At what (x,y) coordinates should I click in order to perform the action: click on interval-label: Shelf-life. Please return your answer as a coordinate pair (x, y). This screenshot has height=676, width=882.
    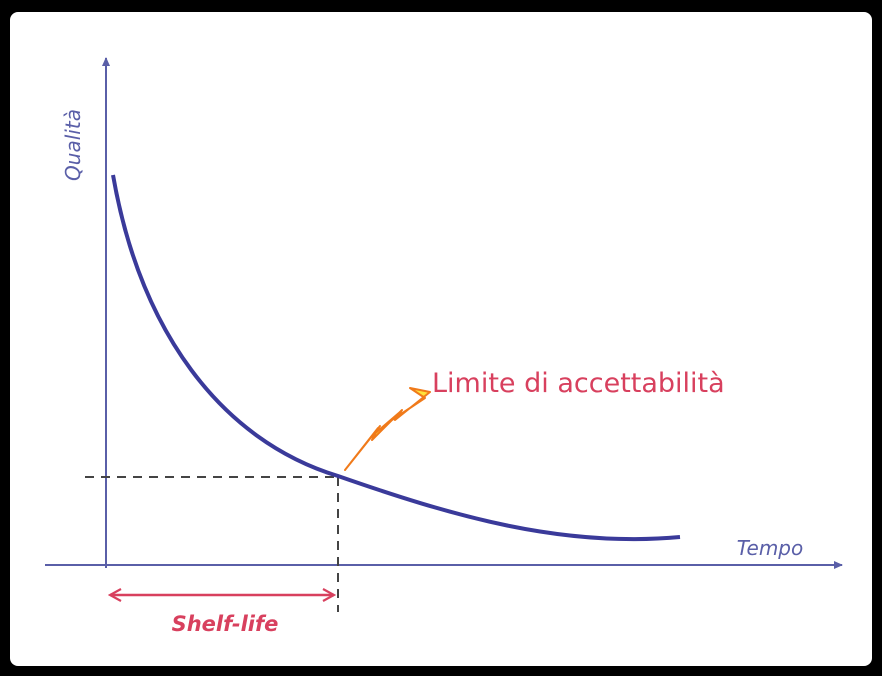
    Looking at the image, I should click on (225, 624).